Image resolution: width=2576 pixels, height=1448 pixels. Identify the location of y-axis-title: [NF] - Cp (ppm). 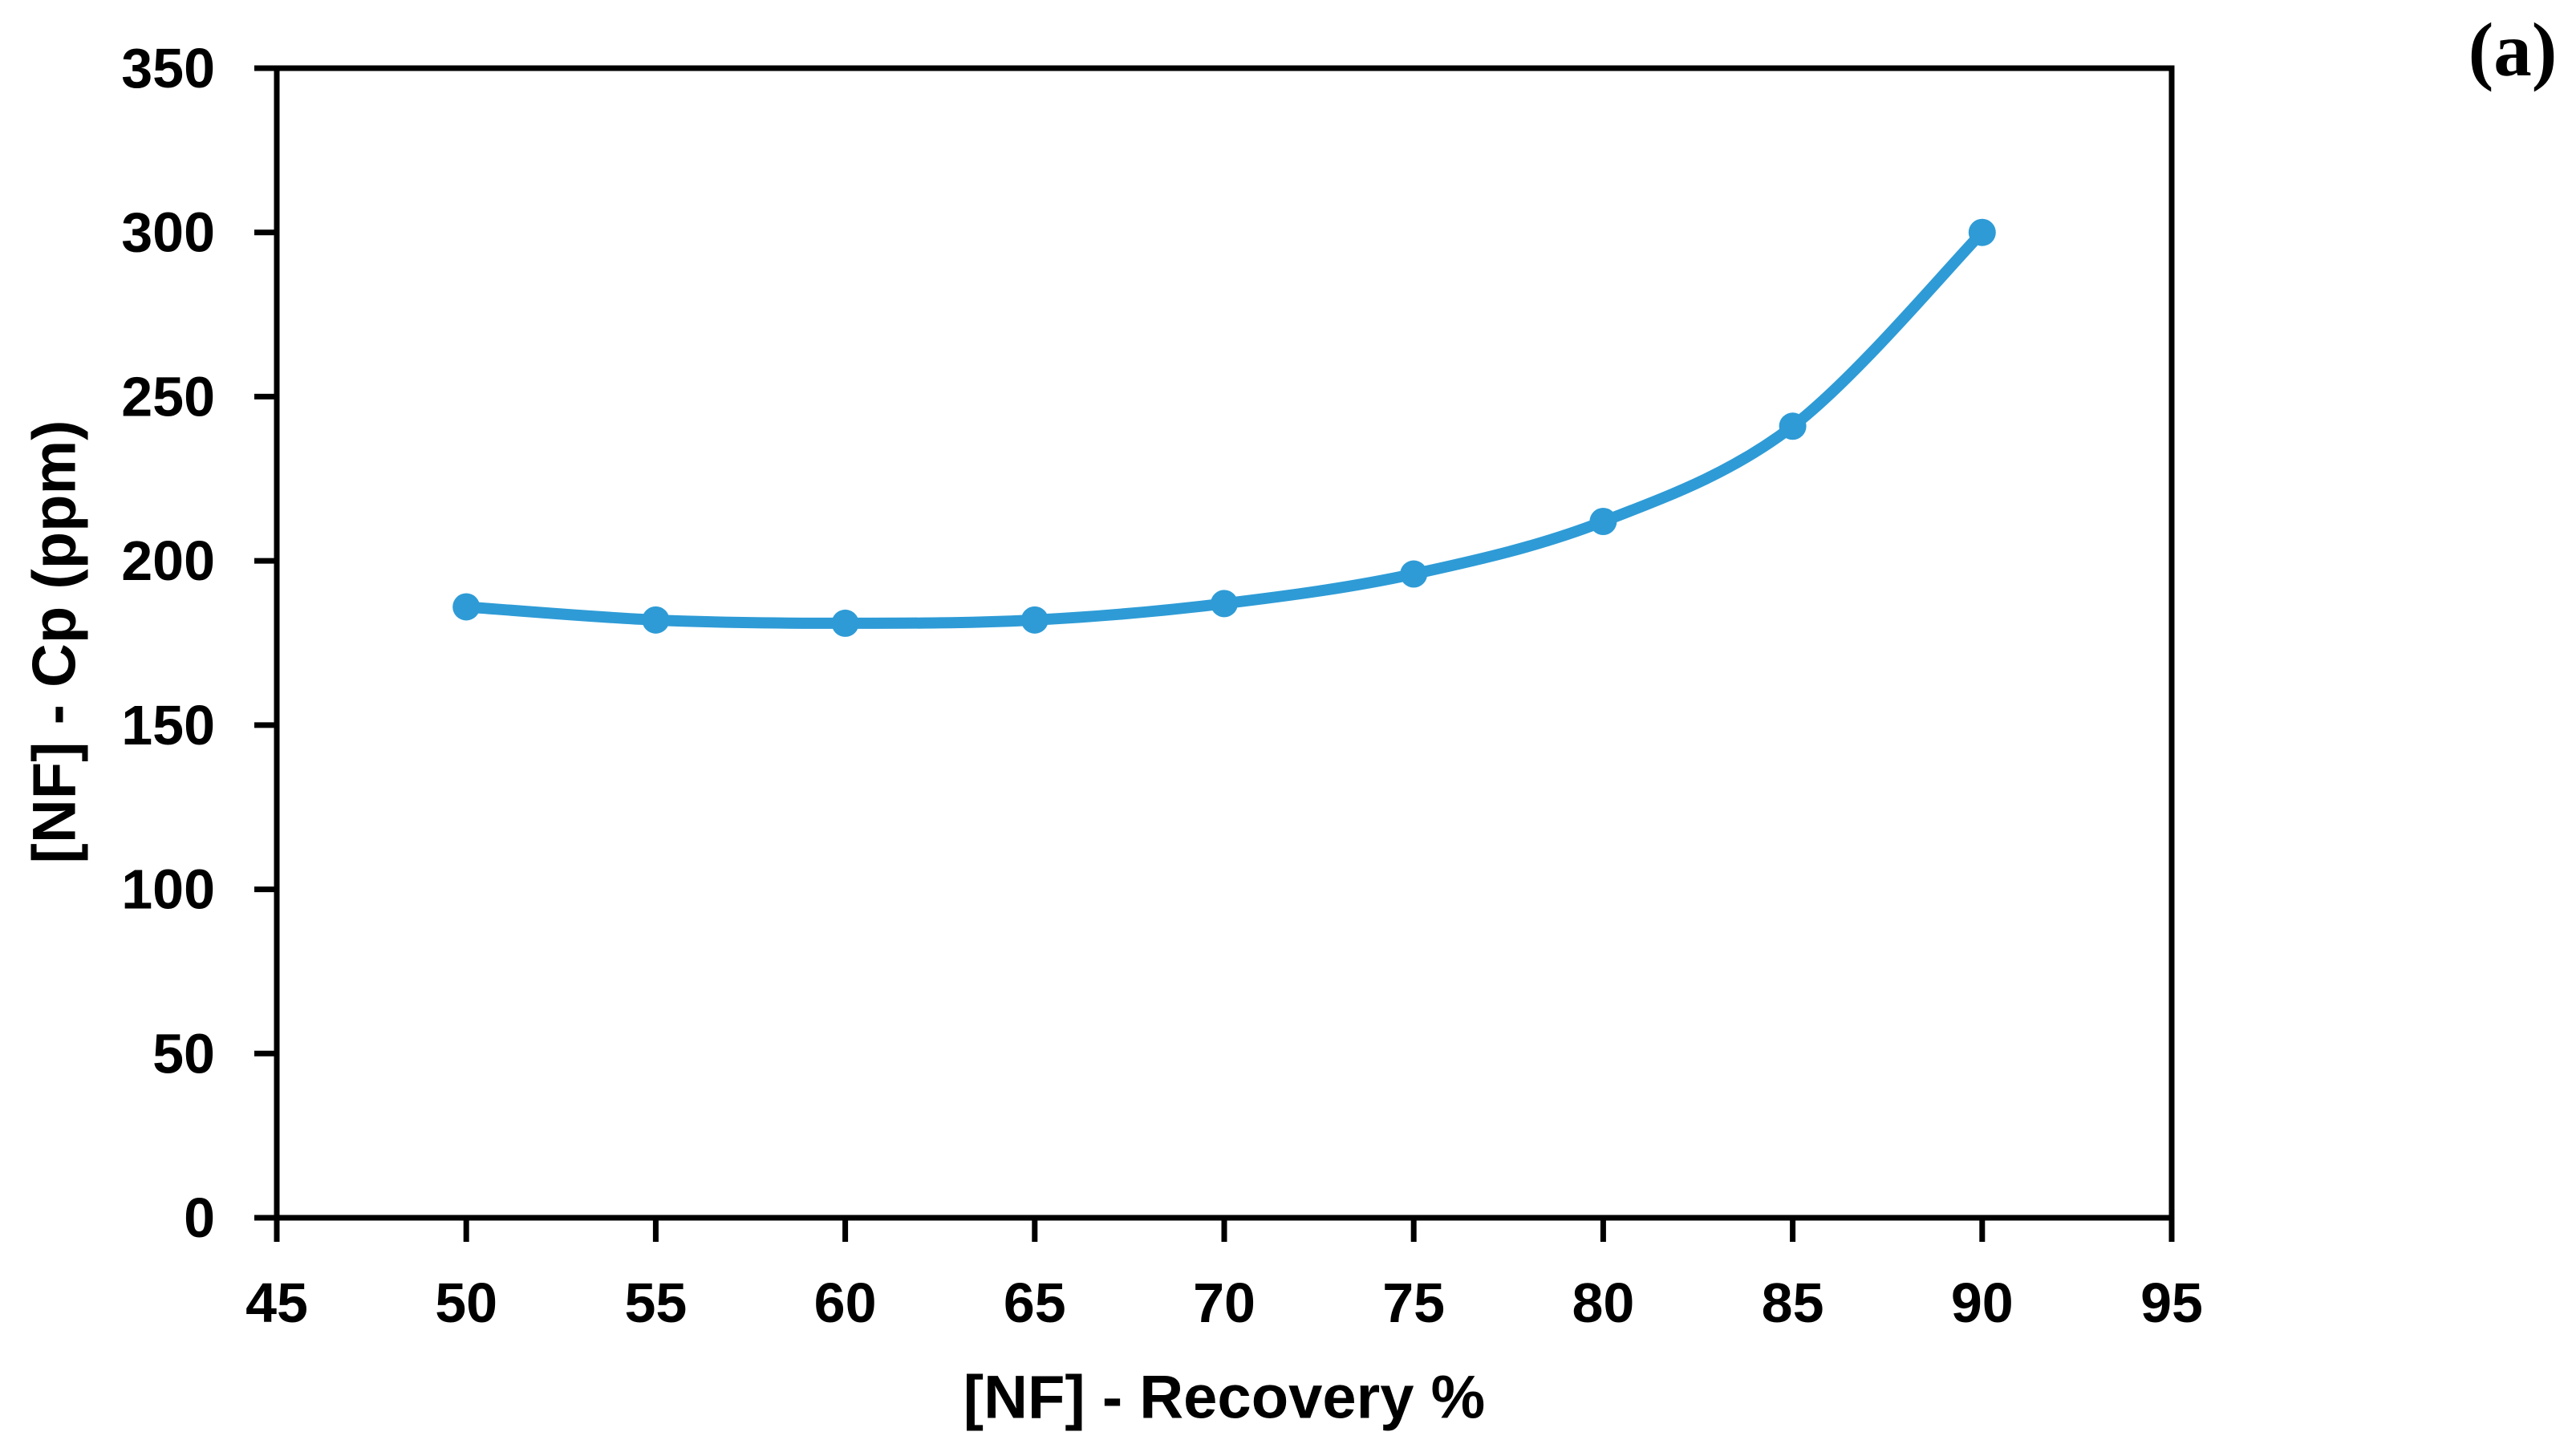
(54, 642).